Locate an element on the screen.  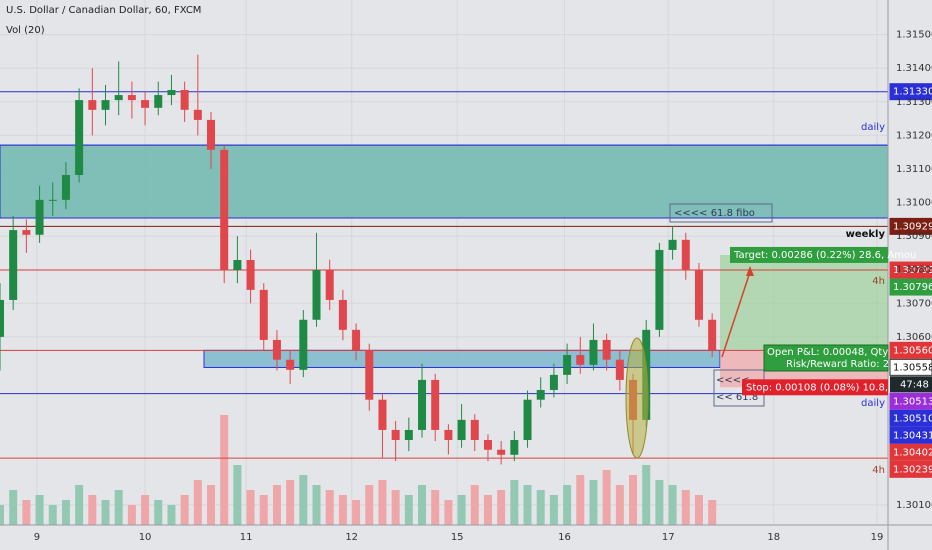
y-tick-label: 1.30600 is located at coordinates (914, 337).